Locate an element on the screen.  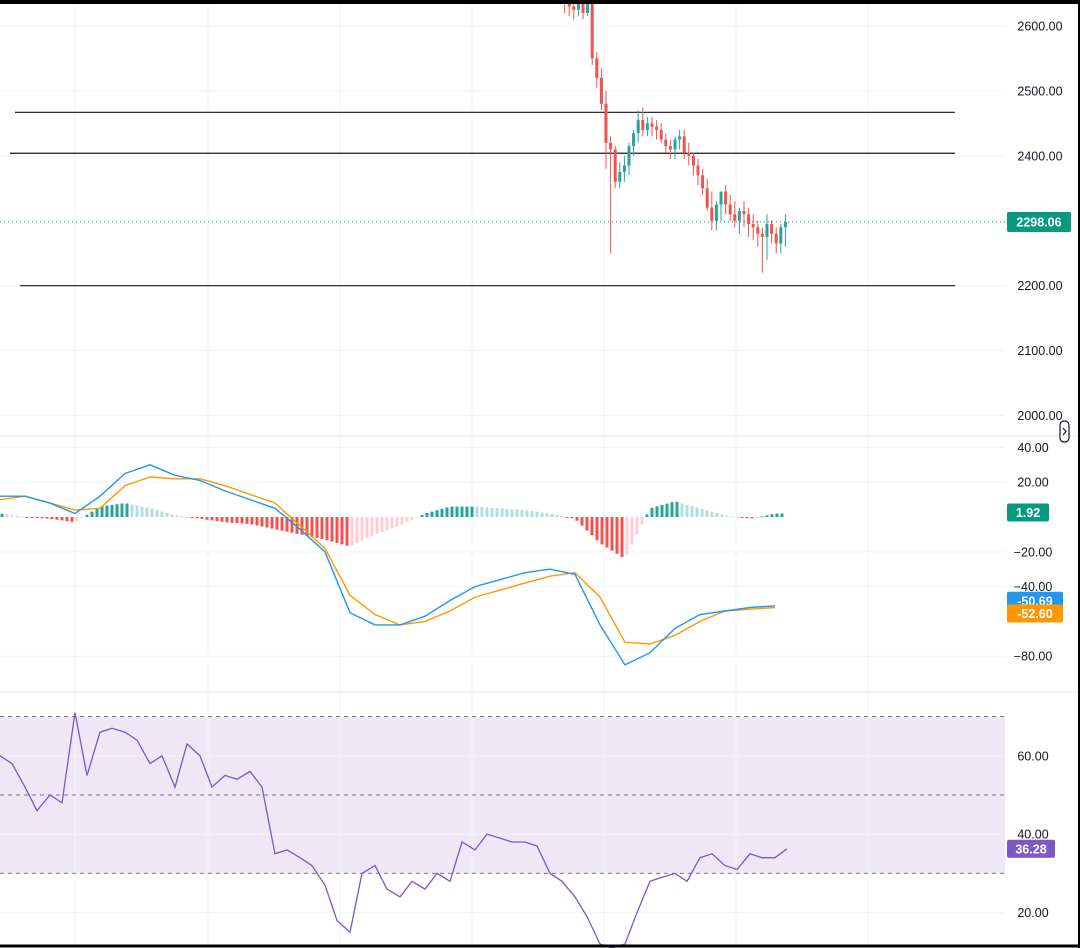
macd-axis: 40.00 20.00 −20.00 −40.00 −80.00 is located at coordinates (1033, 552).